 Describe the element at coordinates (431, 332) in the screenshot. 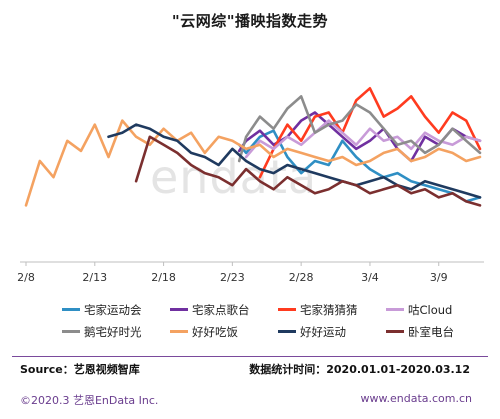

I see `legend-label: 卧室电台` at that location.